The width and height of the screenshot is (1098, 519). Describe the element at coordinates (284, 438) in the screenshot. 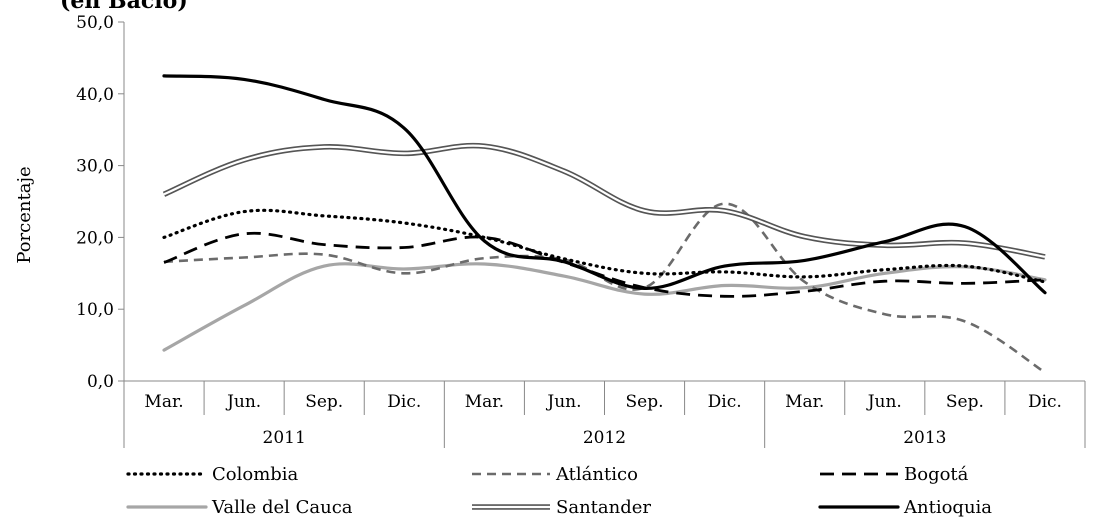

I see `year-label: 2011` at that location.